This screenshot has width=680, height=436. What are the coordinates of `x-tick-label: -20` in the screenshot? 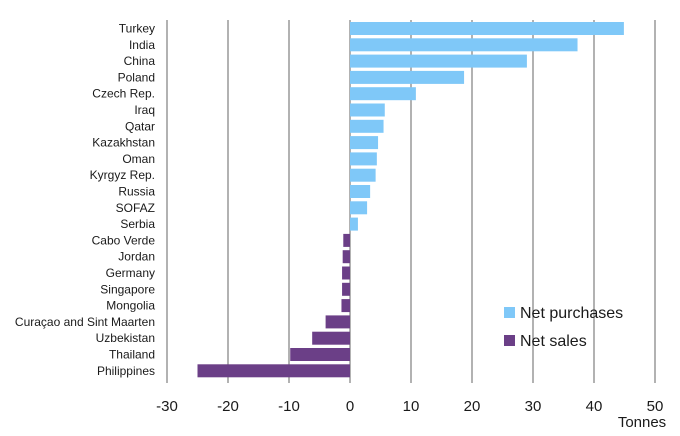 It's located at (228, 406).